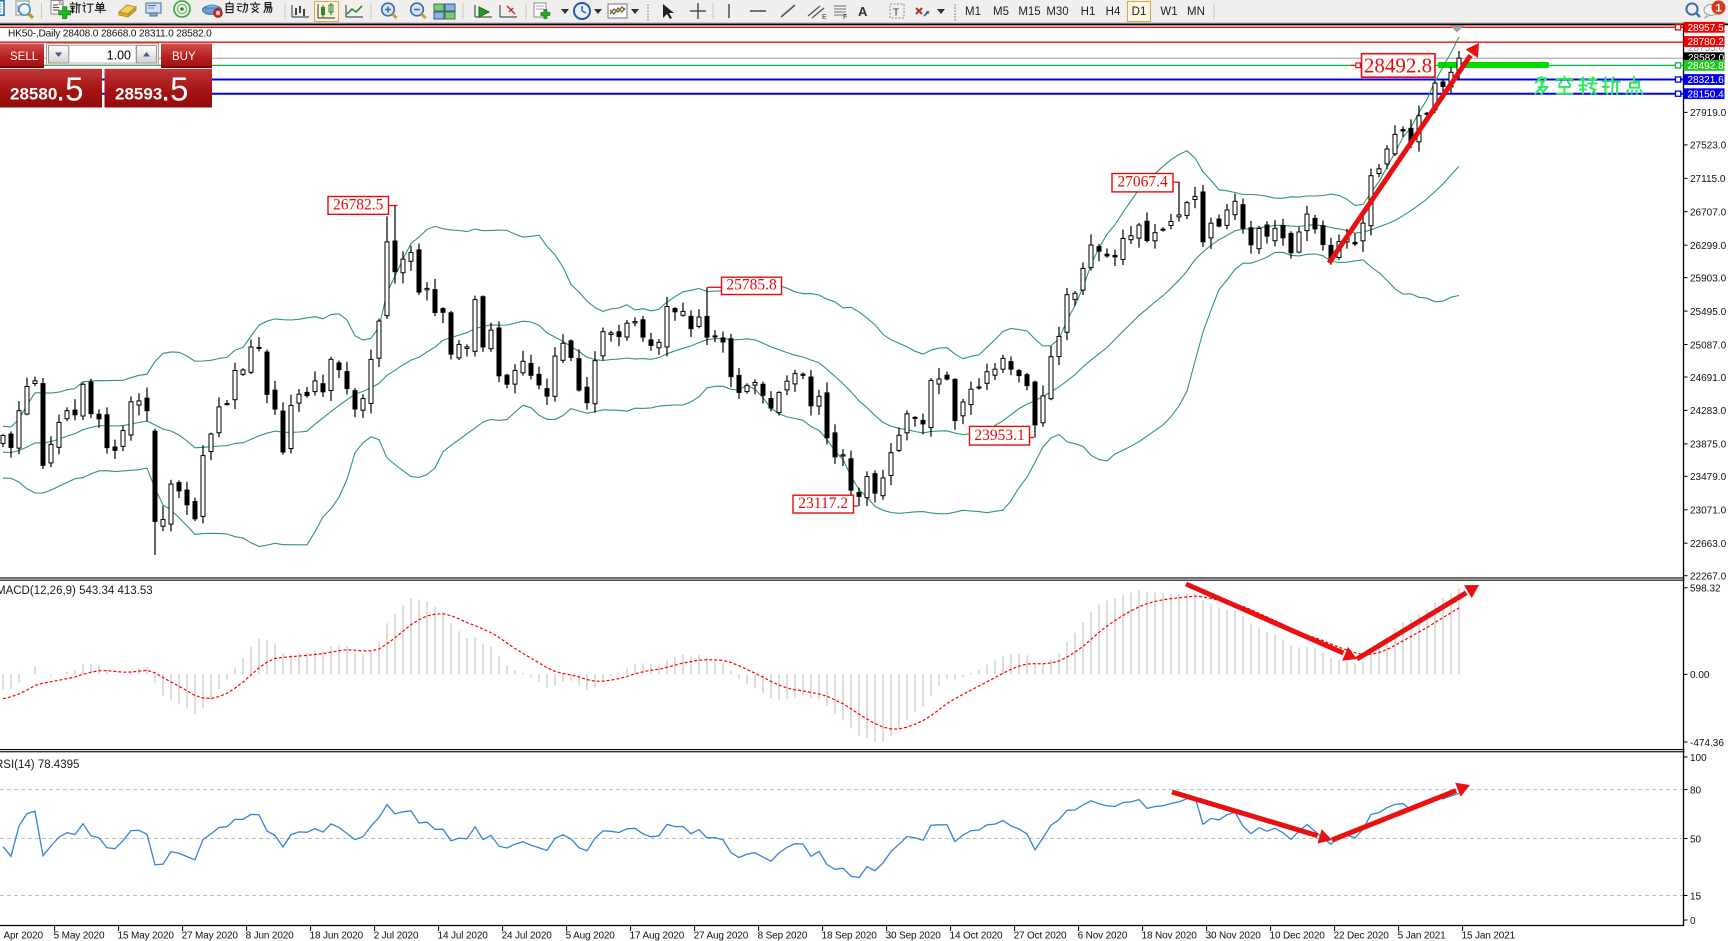 The height and width of the screenshot is (941, 1728). Describe the element at coordinates (1706, 80) in the screenshot. I see `svg-text: 28321.6` at that location.